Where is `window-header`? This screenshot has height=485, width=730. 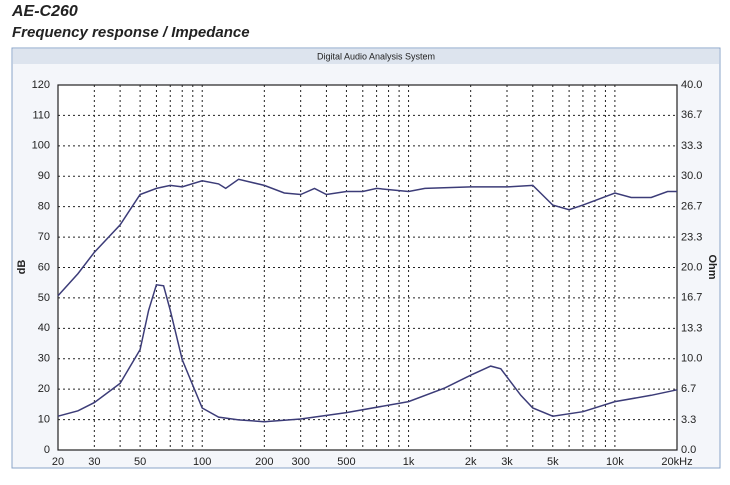
window-header is located at coordinates (366, 56).